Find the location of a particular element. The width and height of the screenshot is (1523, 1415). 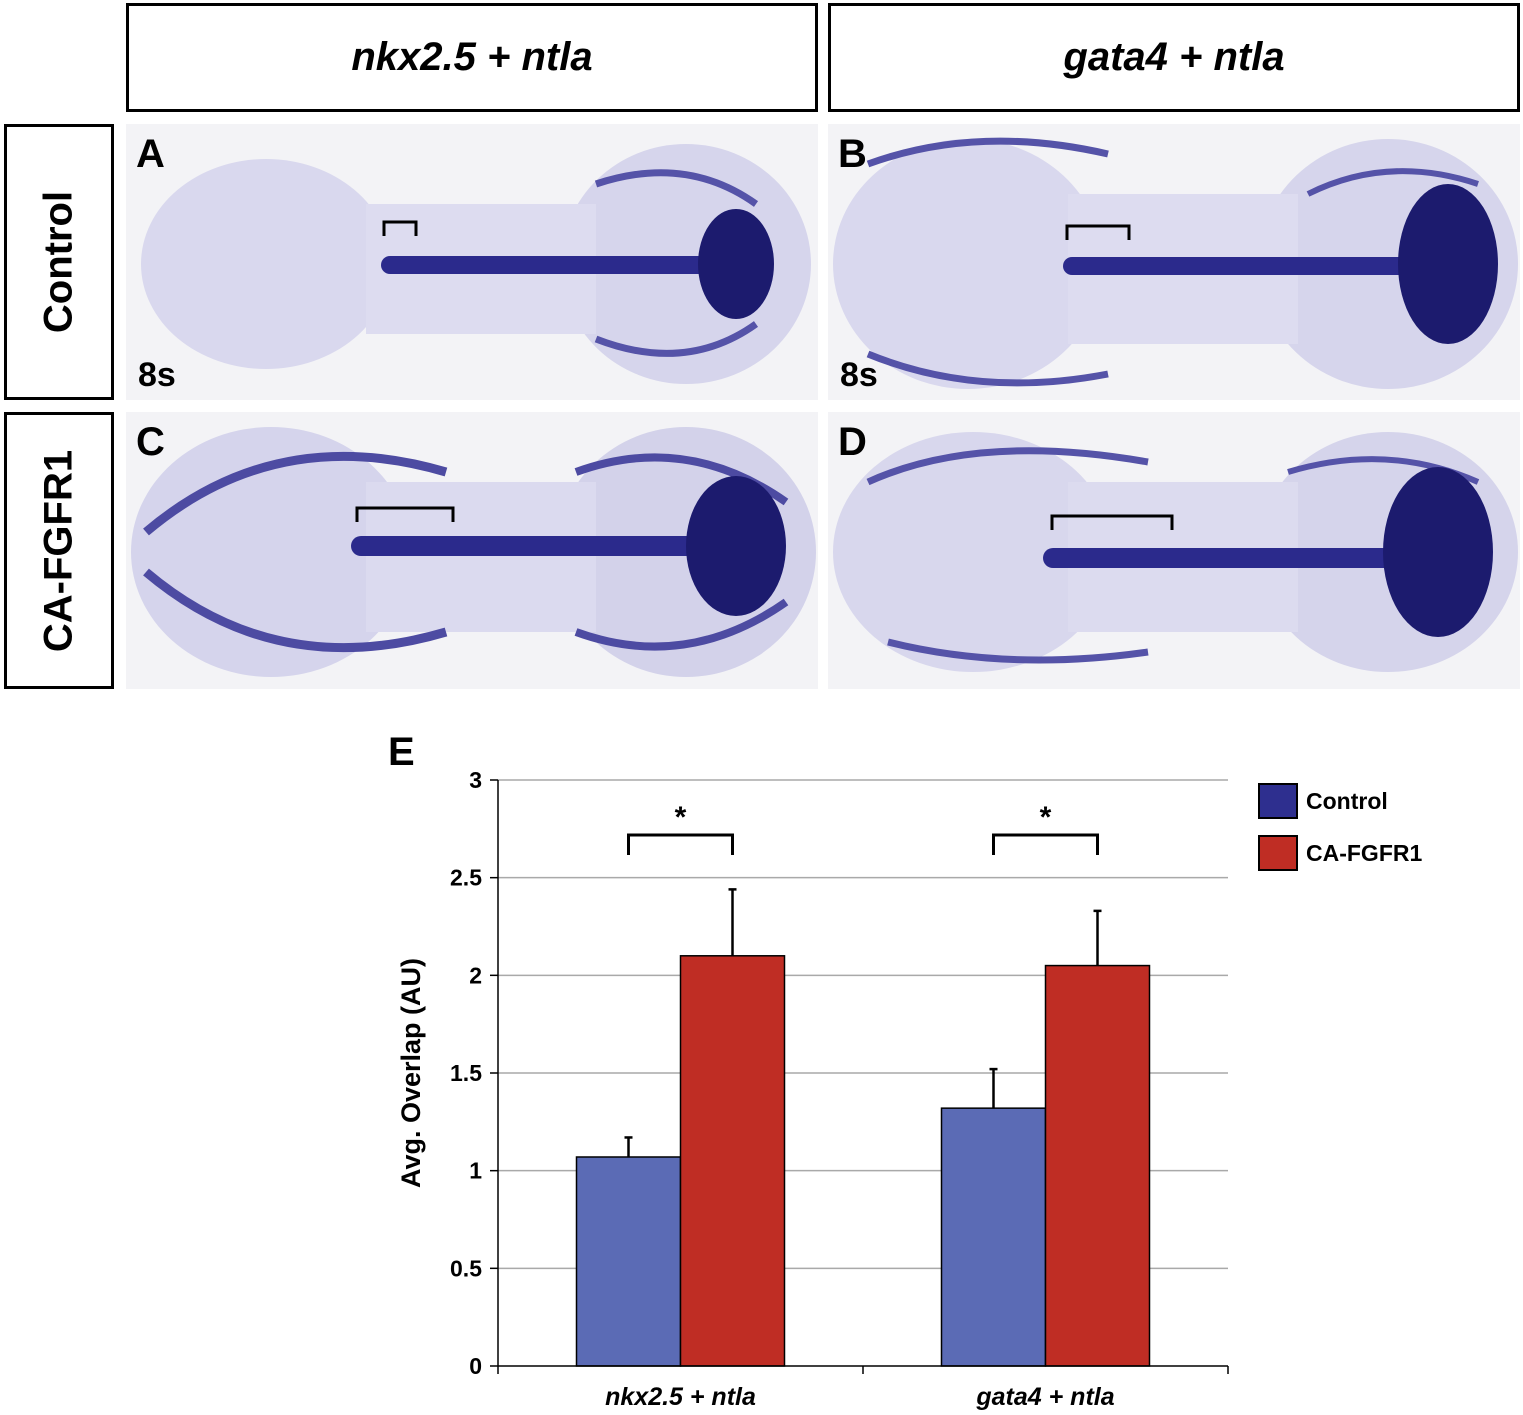

y-tick-label: 2.5 is located at coordinates (466, 878).